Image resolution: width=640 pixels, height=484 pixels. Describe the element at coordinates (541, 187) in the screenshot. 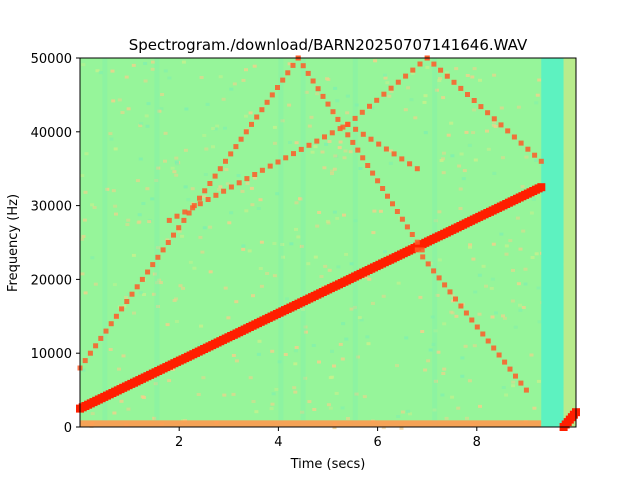

I see `main-sweep-segment` at that location.